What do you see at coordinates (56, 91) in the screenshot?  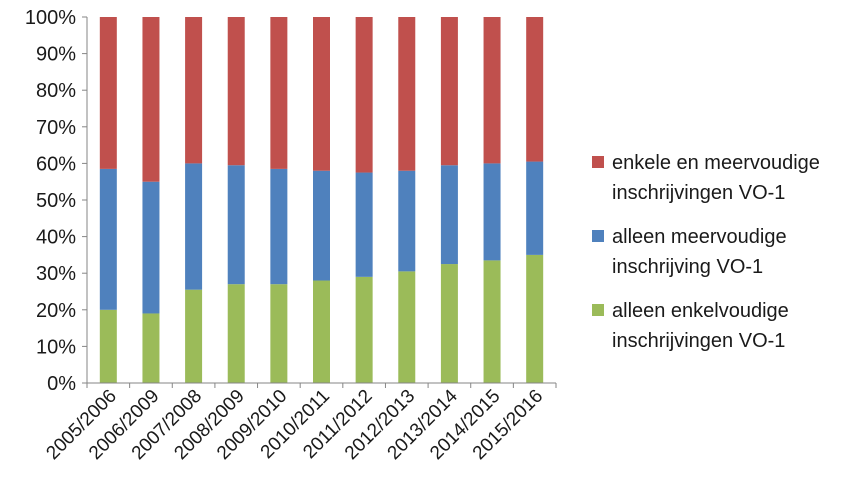 I see `y-tick-label: 80%` at bounding box center [56, 91].